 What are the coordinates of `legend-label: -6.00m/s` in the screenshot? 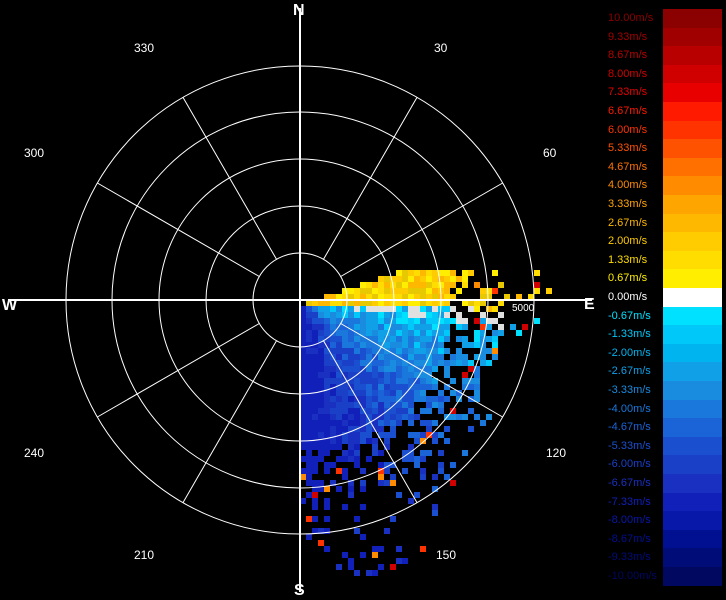 It's located at (629, 464).